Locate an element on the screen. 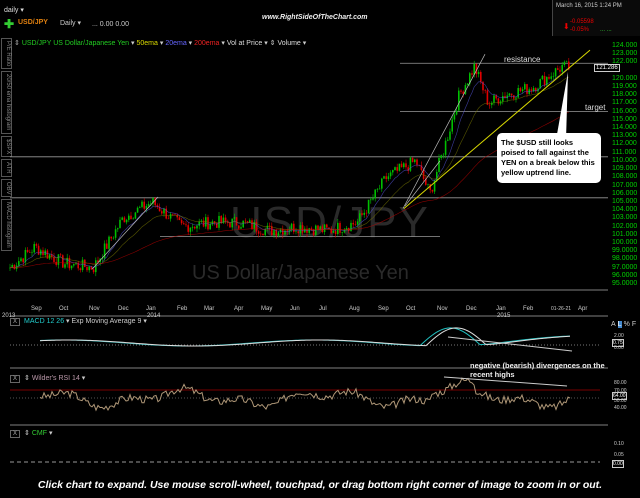  price-tick-label: 111.000 is located at coordinates (624, 152).